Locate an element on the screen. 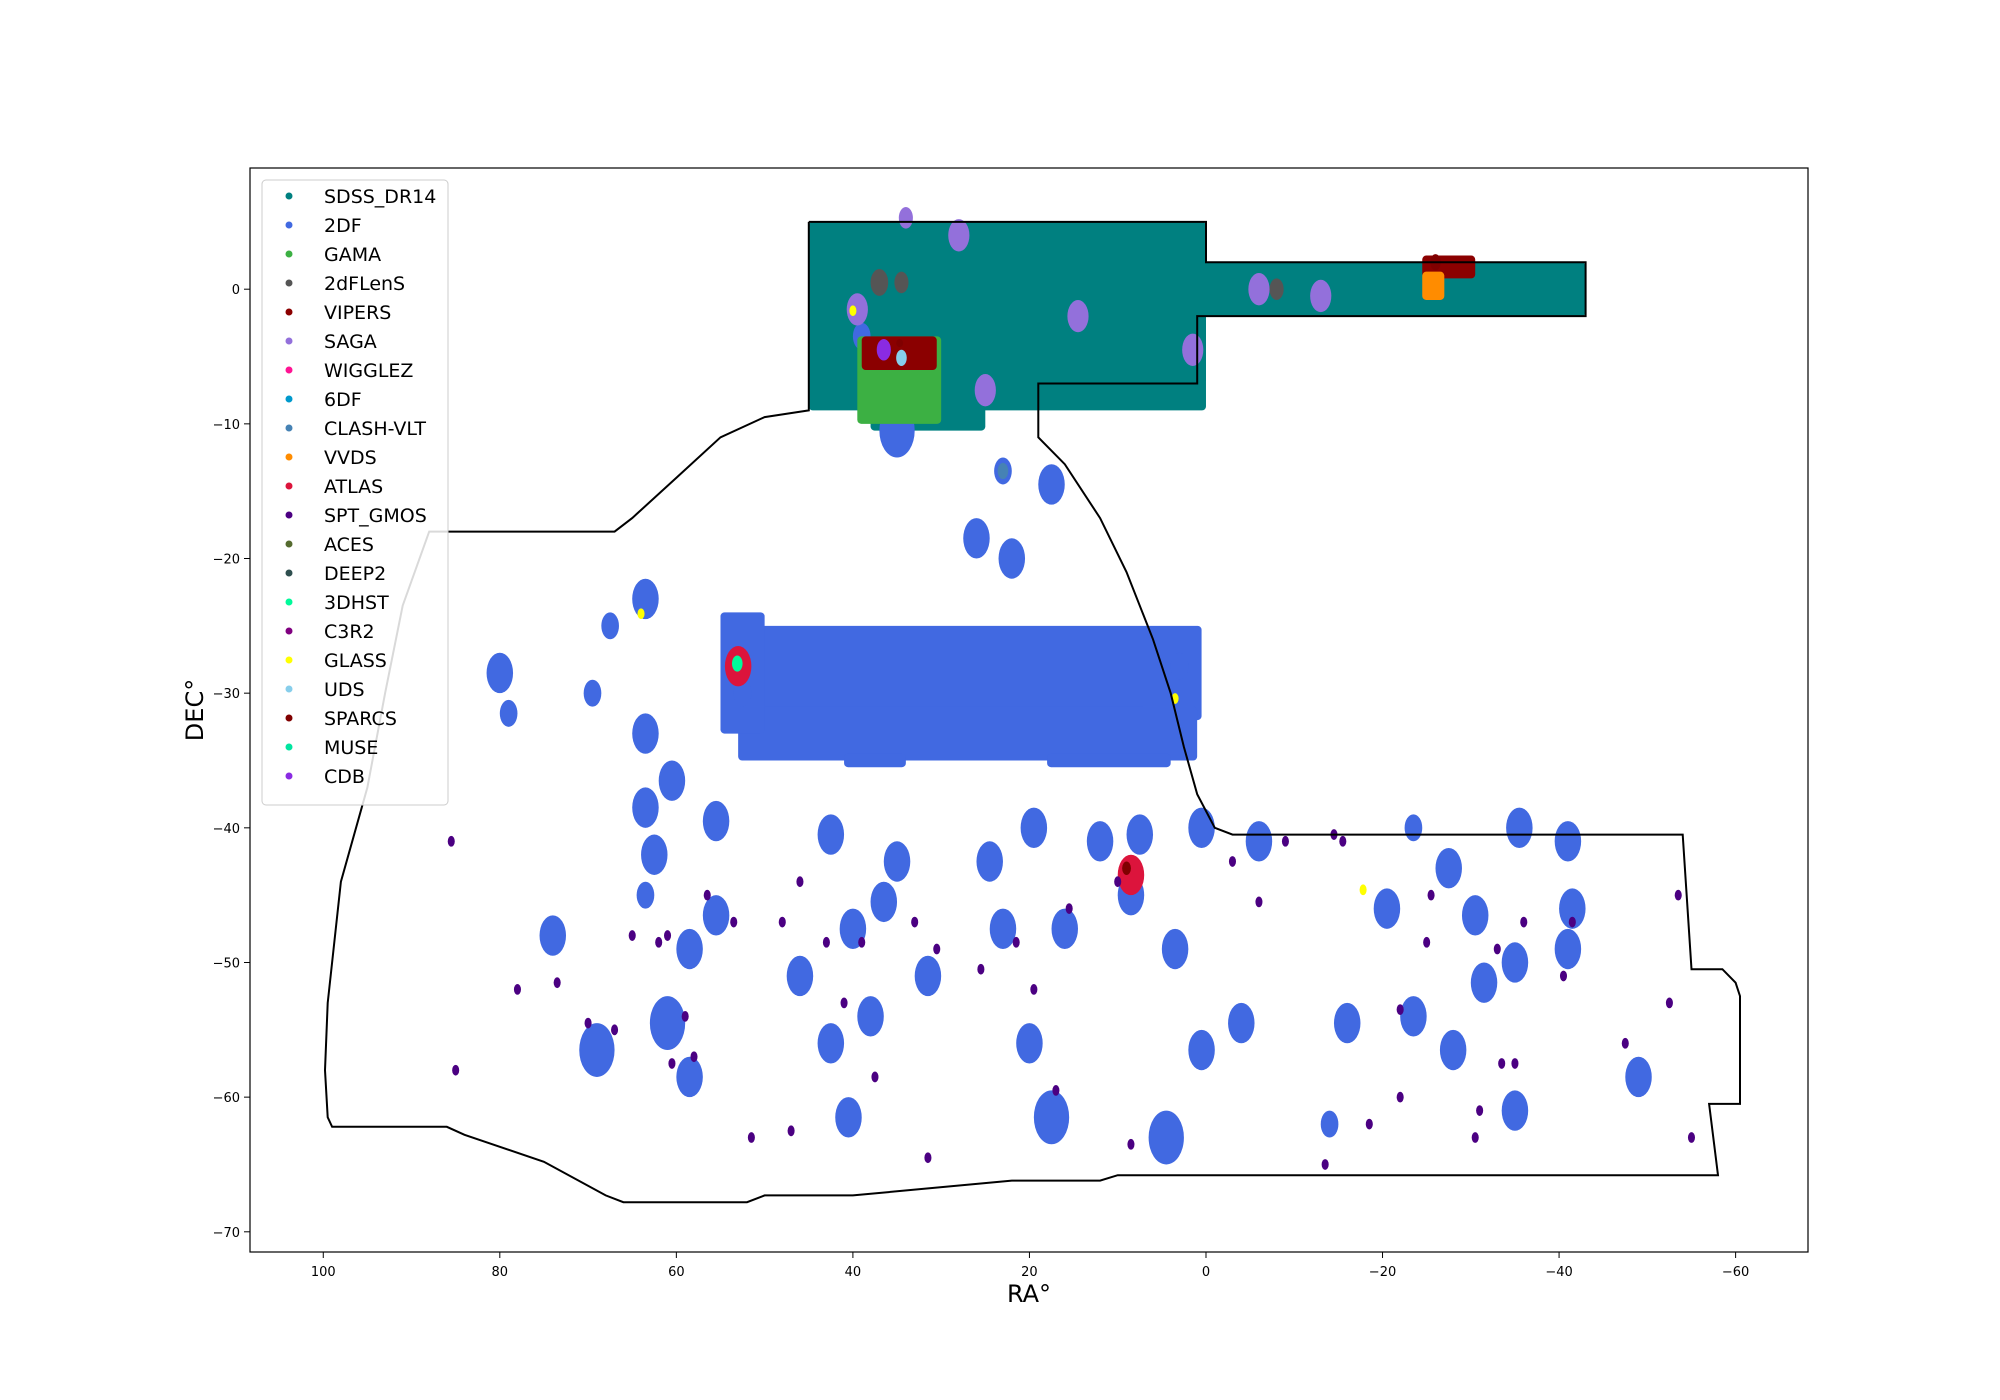  y-tick-label: −40 is located at coordinates (226, 829).